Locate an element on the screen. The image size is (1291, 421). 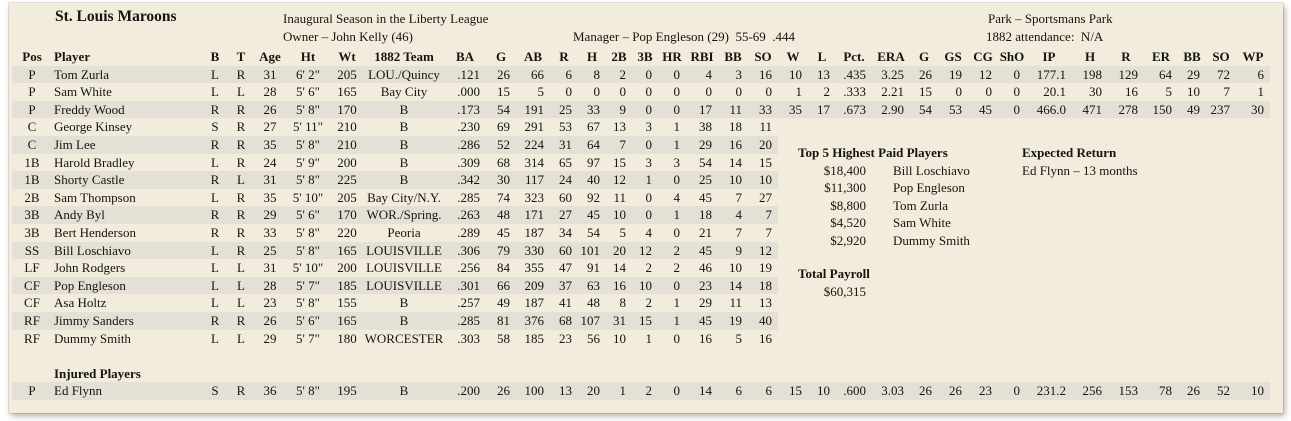
stat-cell: 34 is located at coordinates (565, 232).